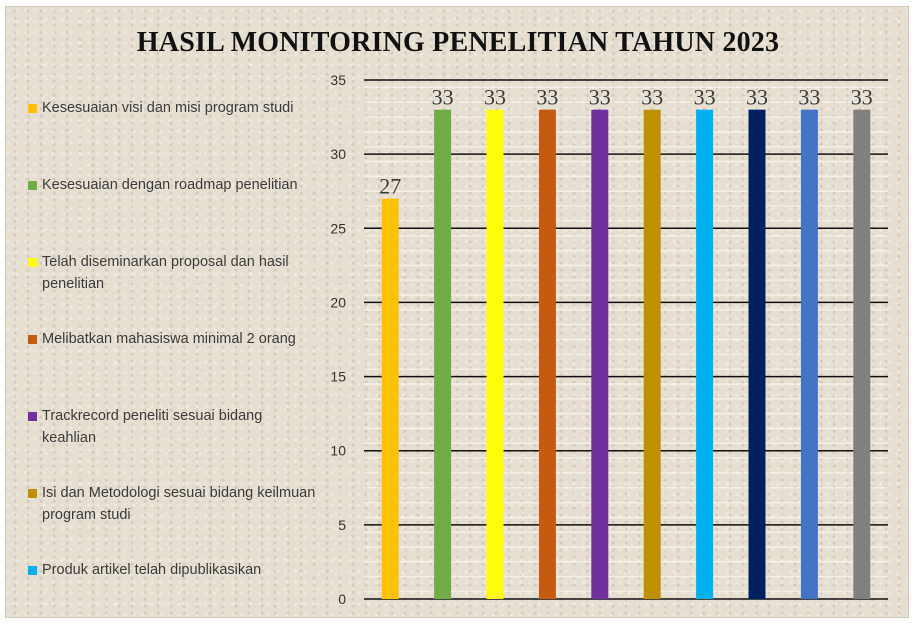  What do you see at coordinates (338, 154) in the screenshot?
I see `y-tick-label: 30` at bounding box center [338, 154].